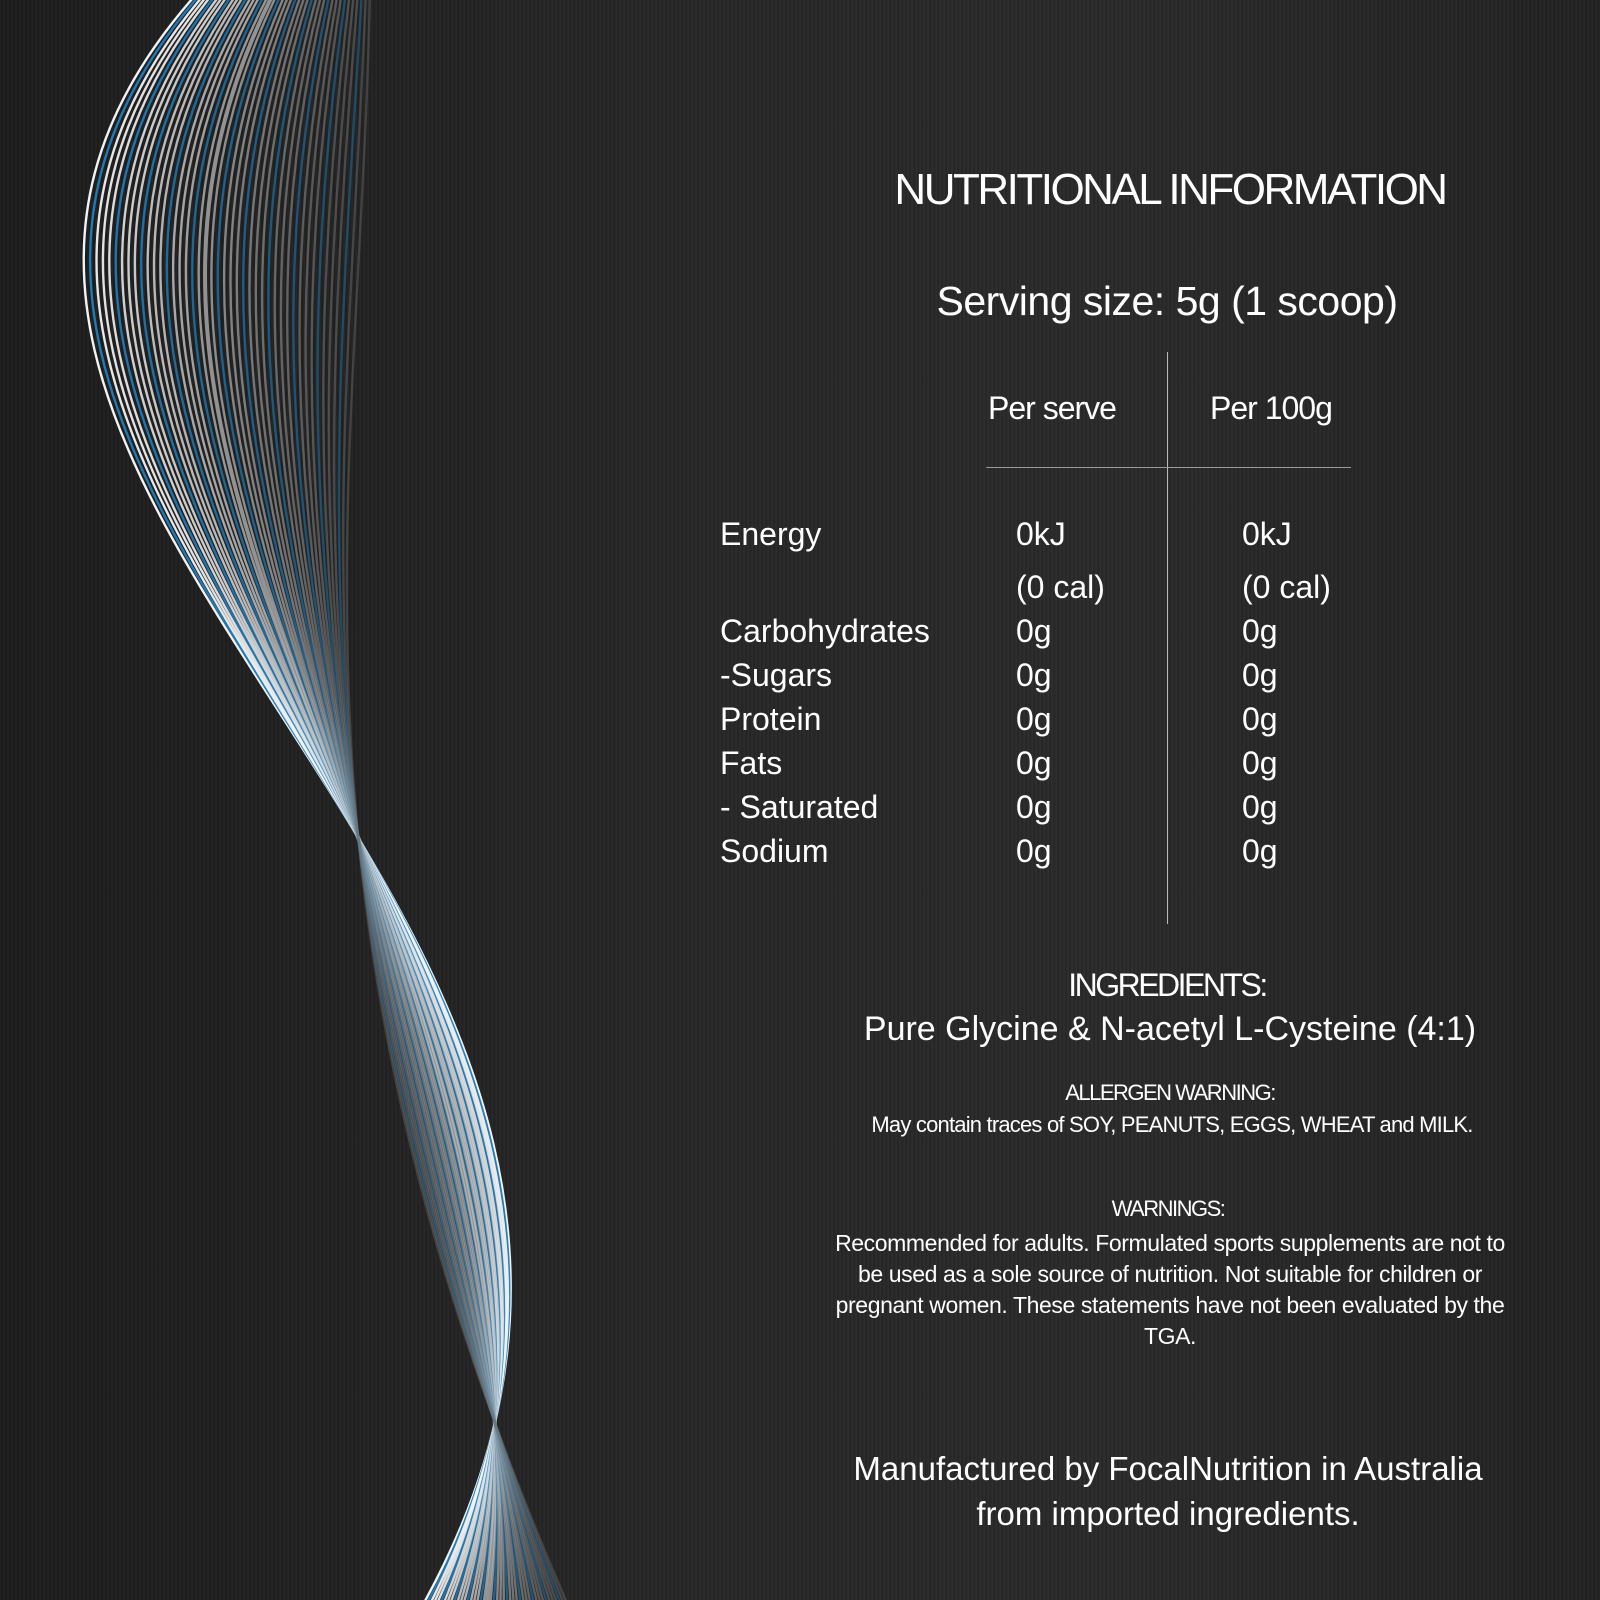  I want to click on table-cell-per-serve: (0 cal), so click(1060, 587).